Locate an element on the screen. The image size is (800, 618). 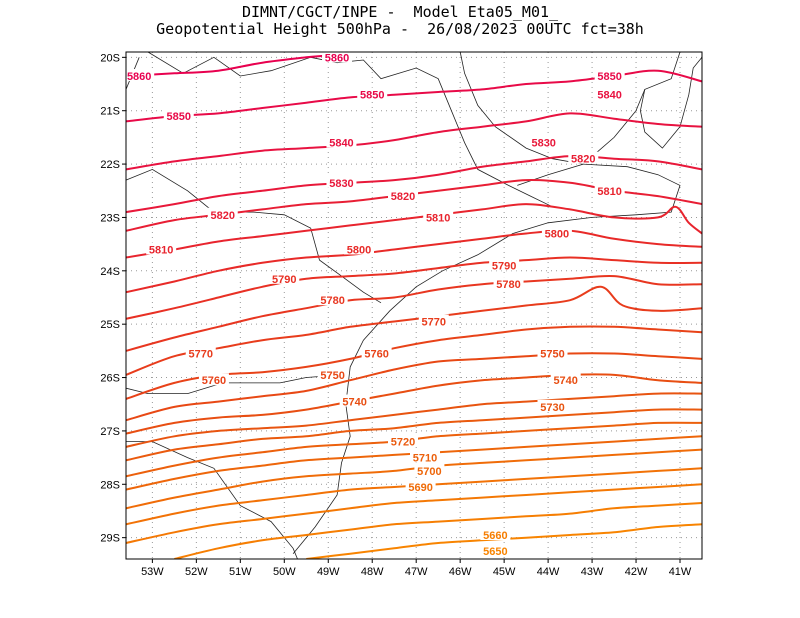
x-tick-label: 44W is located at coordinates (548, 572).